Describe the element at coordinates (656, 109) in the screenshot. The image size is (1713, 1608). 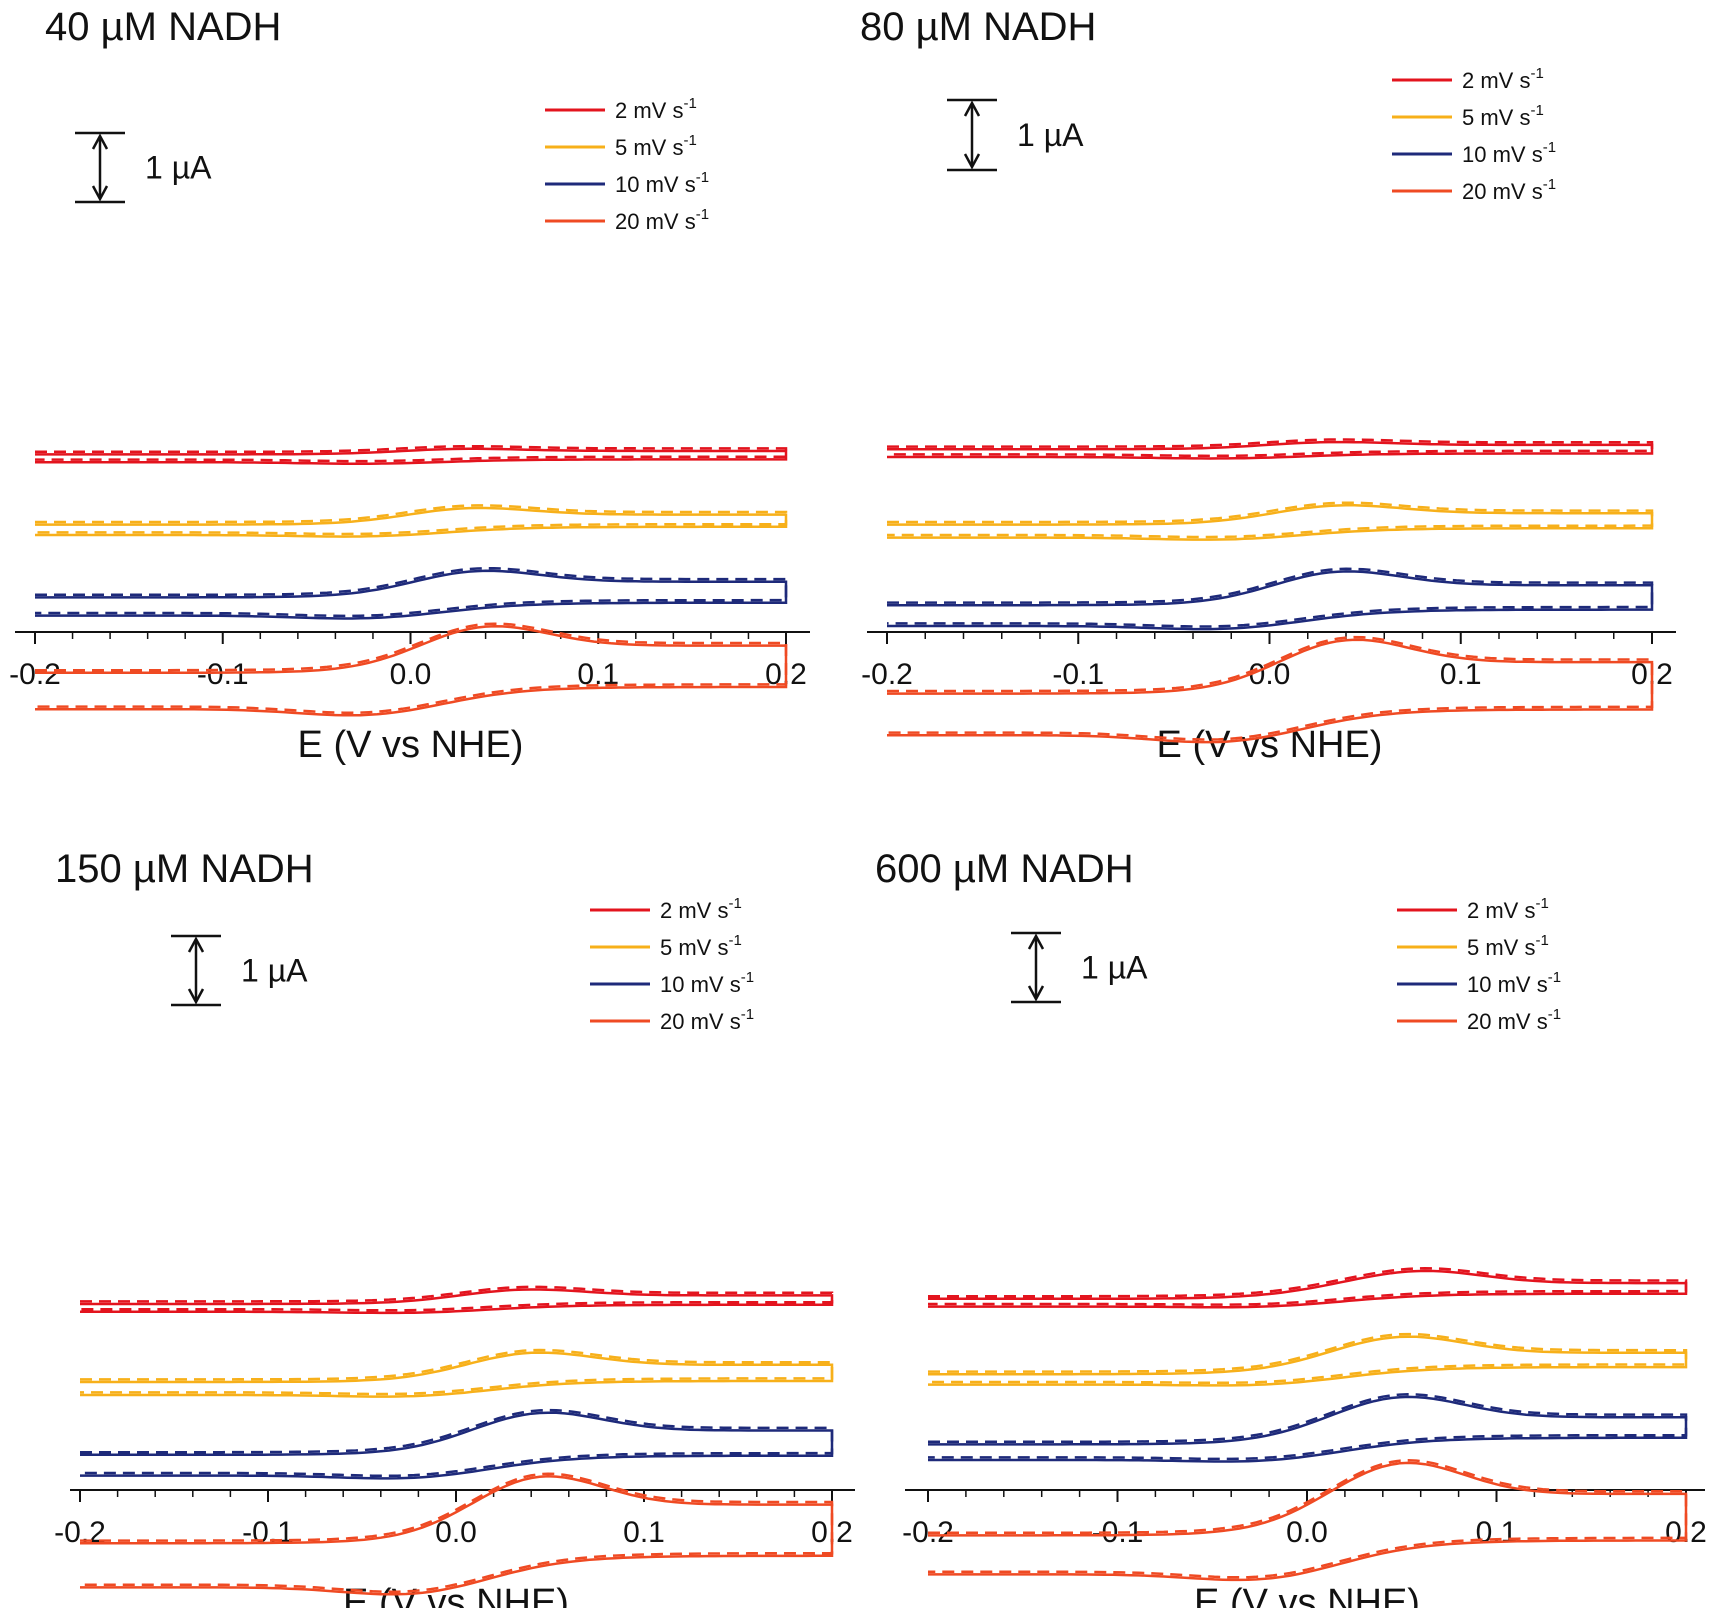
I see `legend-label: 2 mV s-1` at that location.